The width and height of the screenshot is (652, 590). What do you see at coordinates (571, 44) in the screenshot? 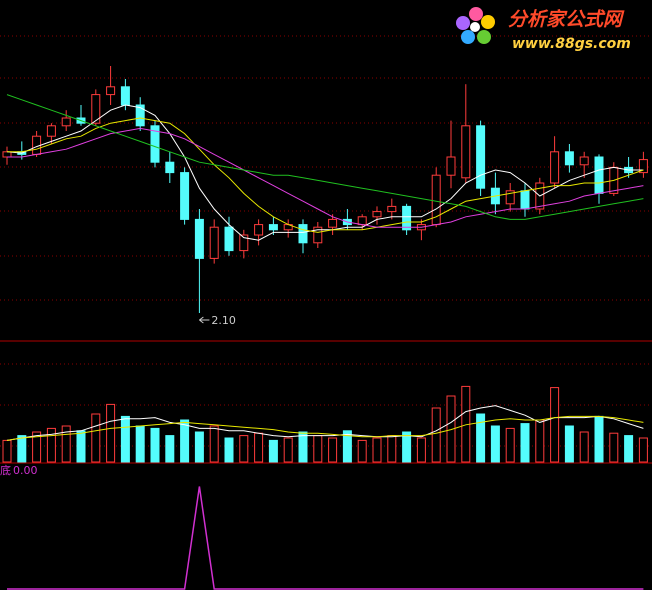
I see `logo-url: www.88gs.com` at bounding box center [571, 44].